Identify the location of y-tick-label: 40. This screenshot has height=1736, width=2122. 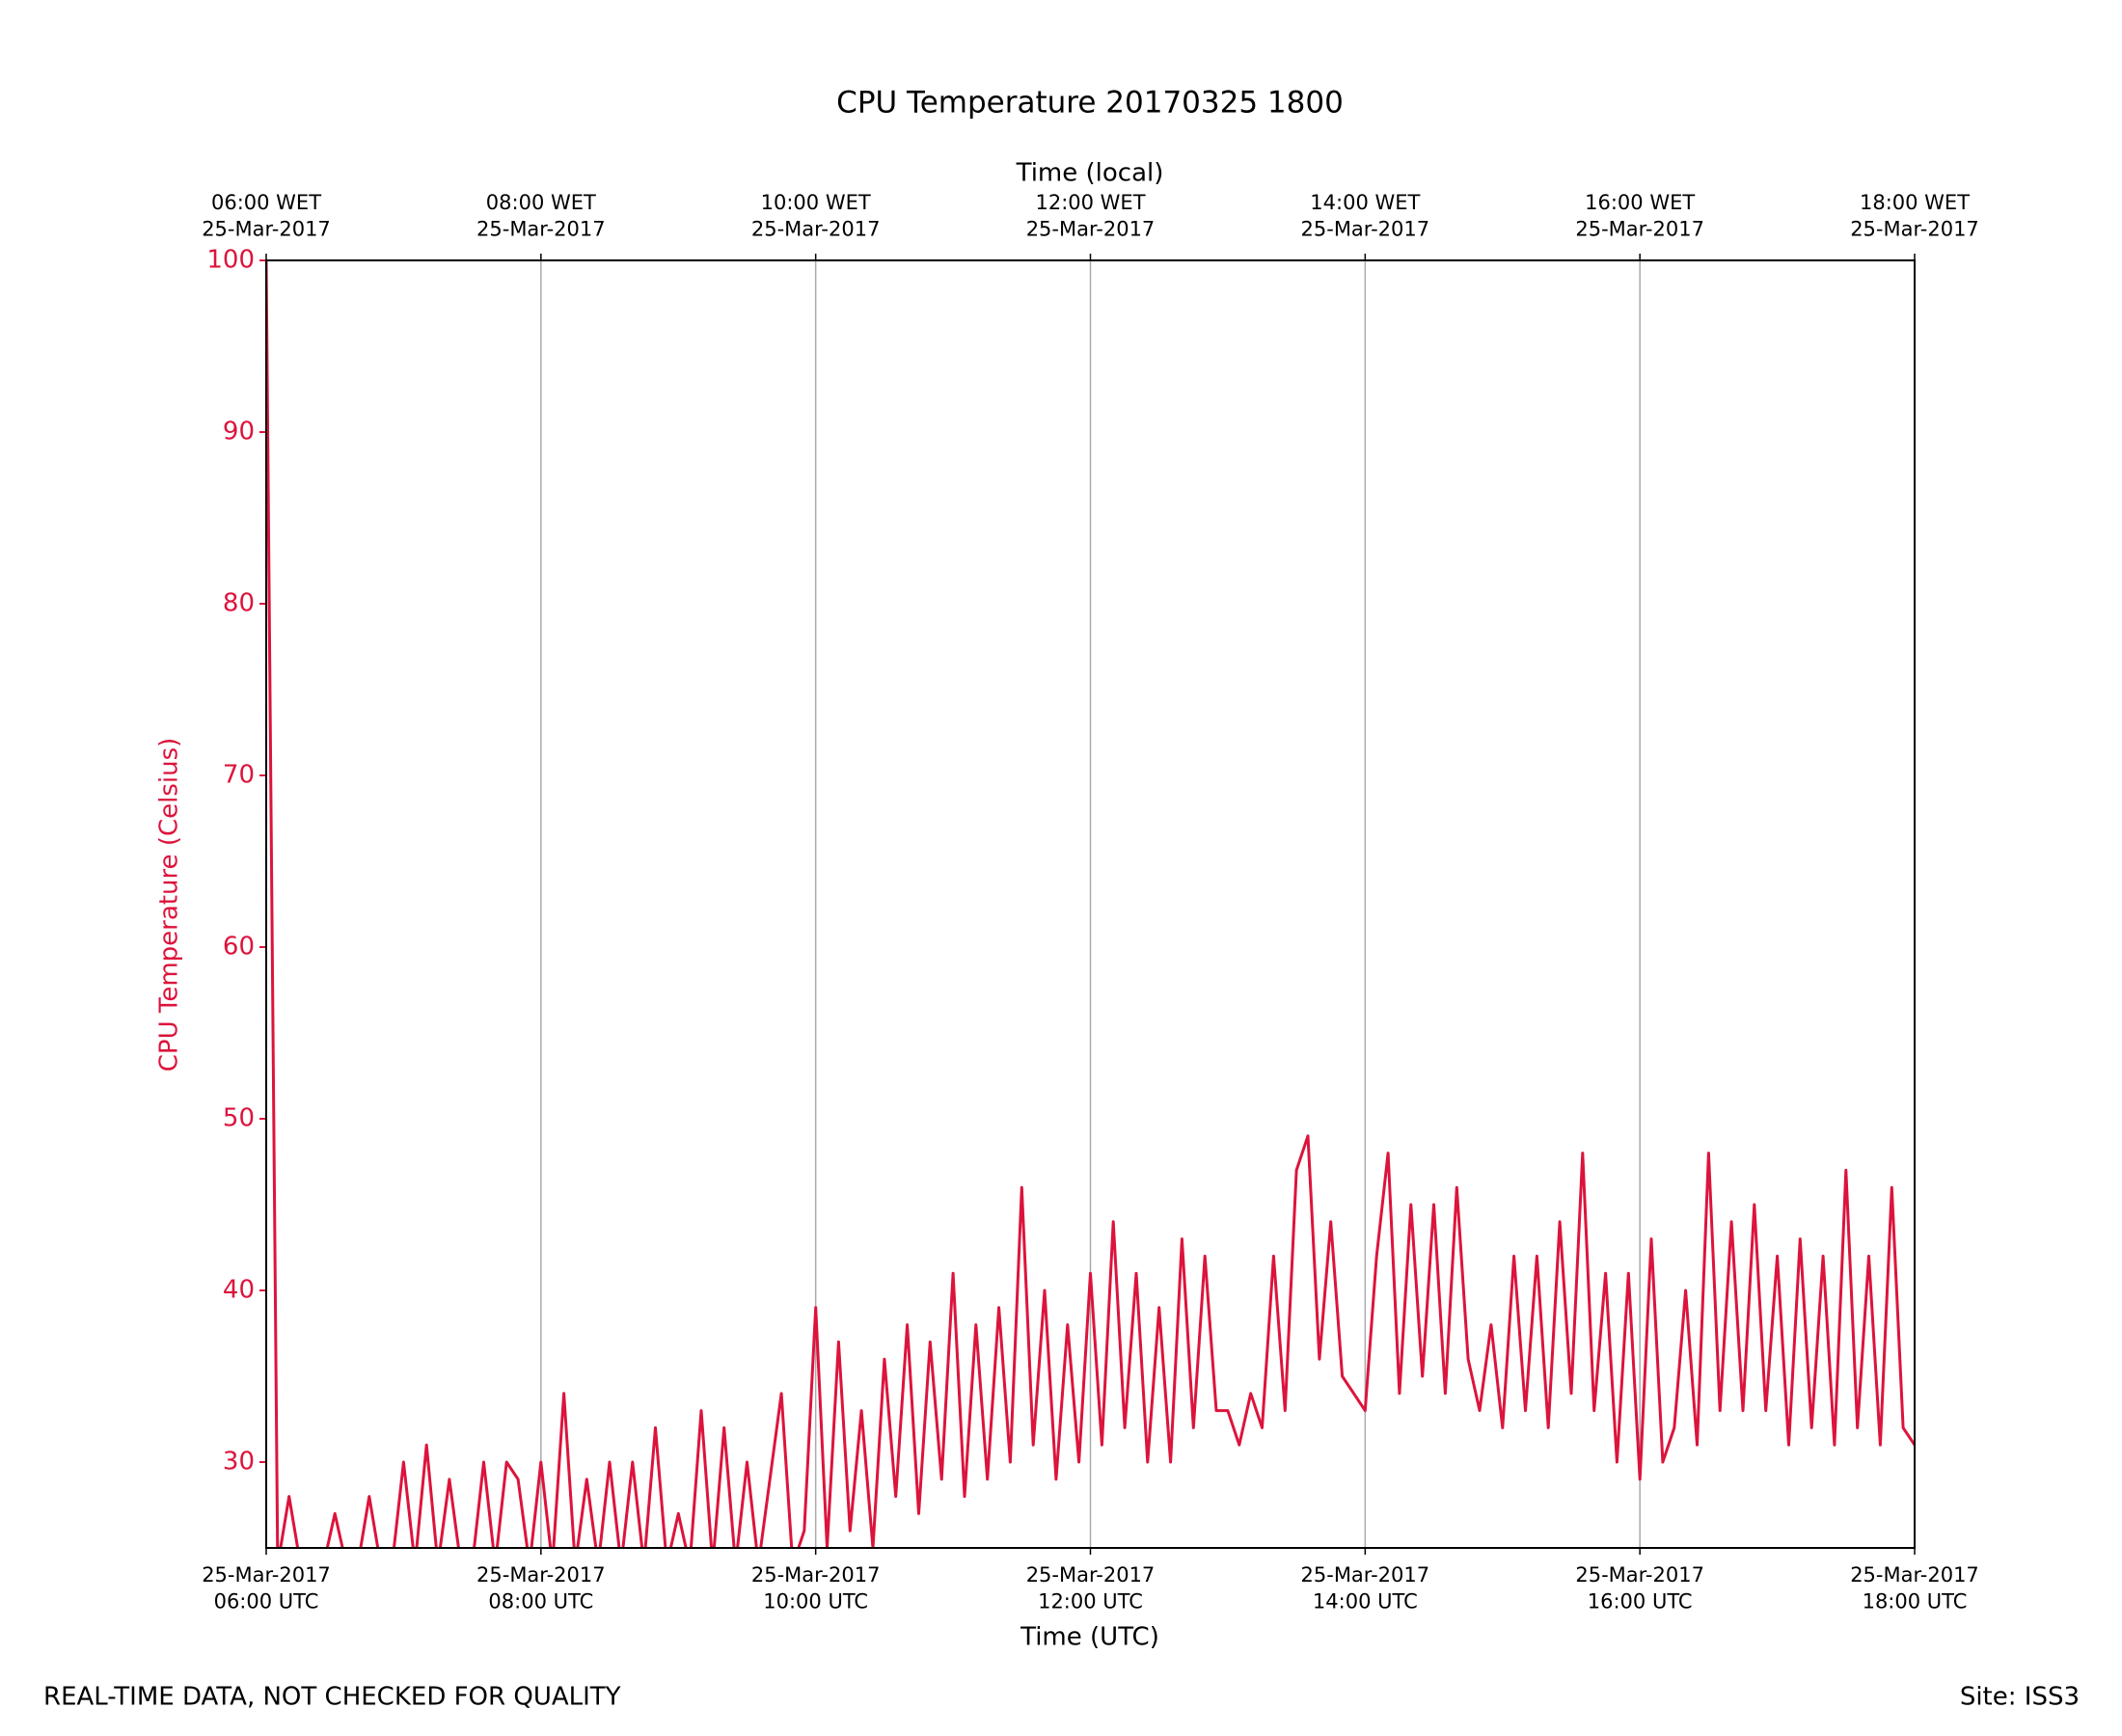
(239, 1290).